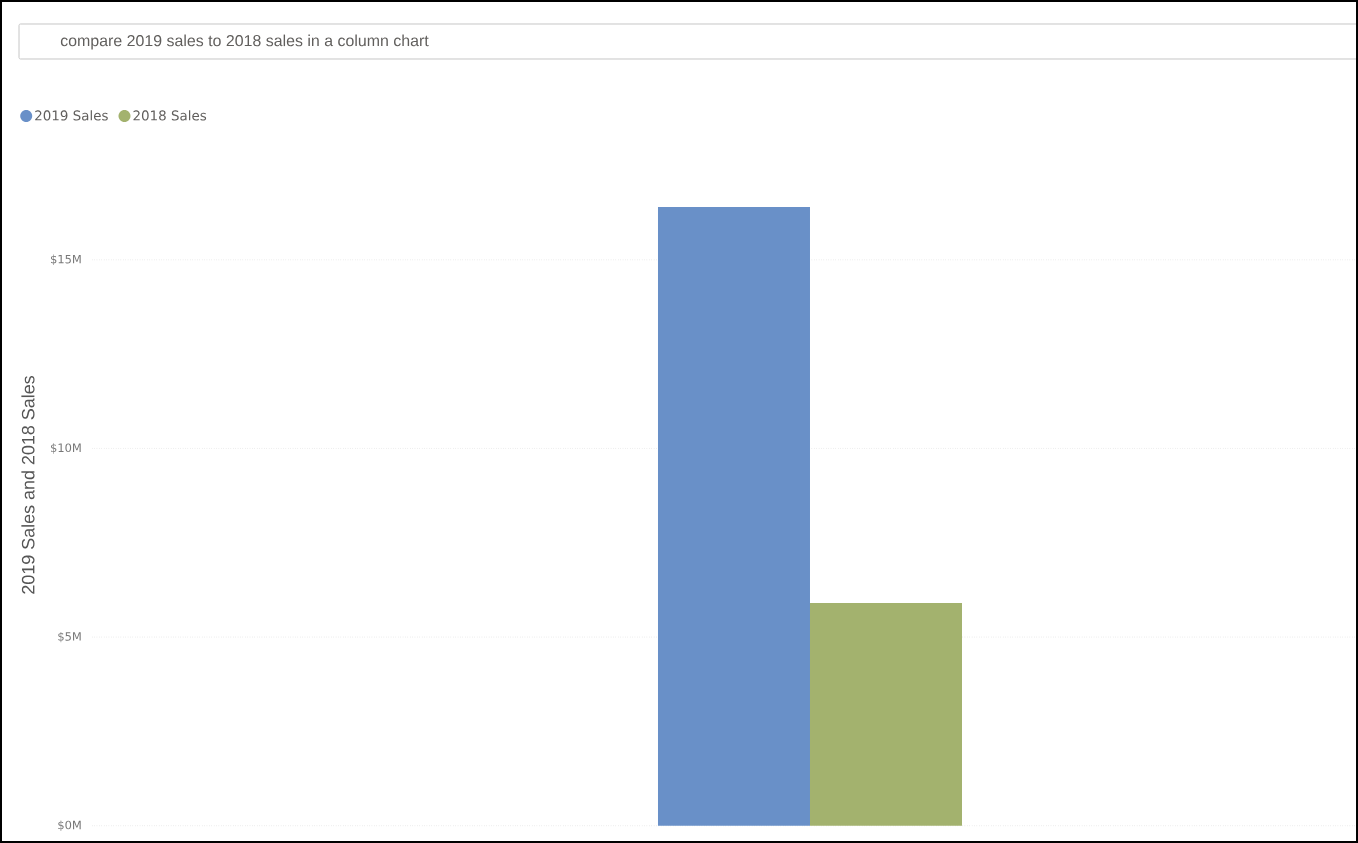 The height and width of the screenshot is (843, 1358). Describe the element at coordinates (28, 484) in the screenshot. I see `y-axis-title: 2019 Sales and 2018 Sales` at that location.